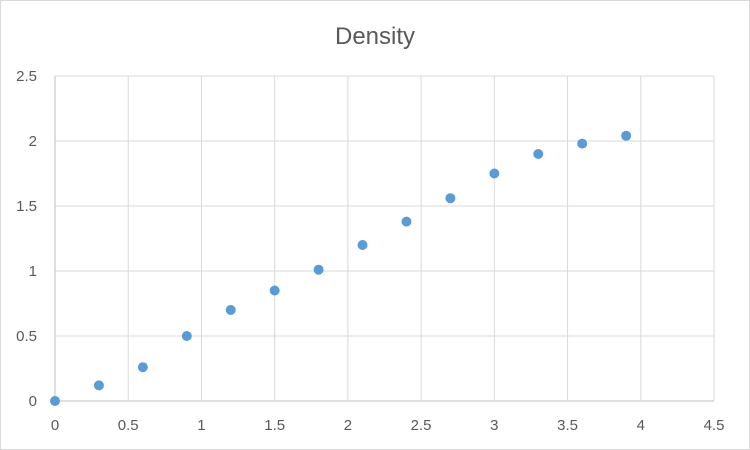  Describe the element at coordinates (494, 425) in the screenshot. I see `x-tick-label: 3` at that location.